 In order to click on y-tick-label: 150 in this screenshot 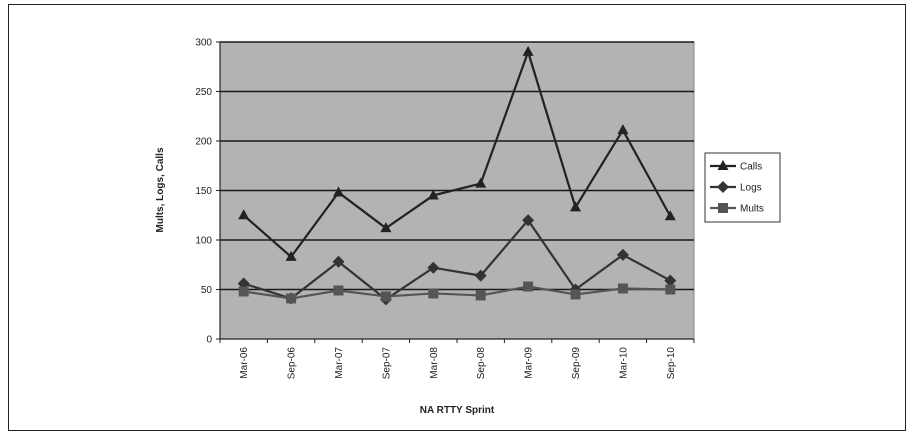, I will do `click(203, 191)`.